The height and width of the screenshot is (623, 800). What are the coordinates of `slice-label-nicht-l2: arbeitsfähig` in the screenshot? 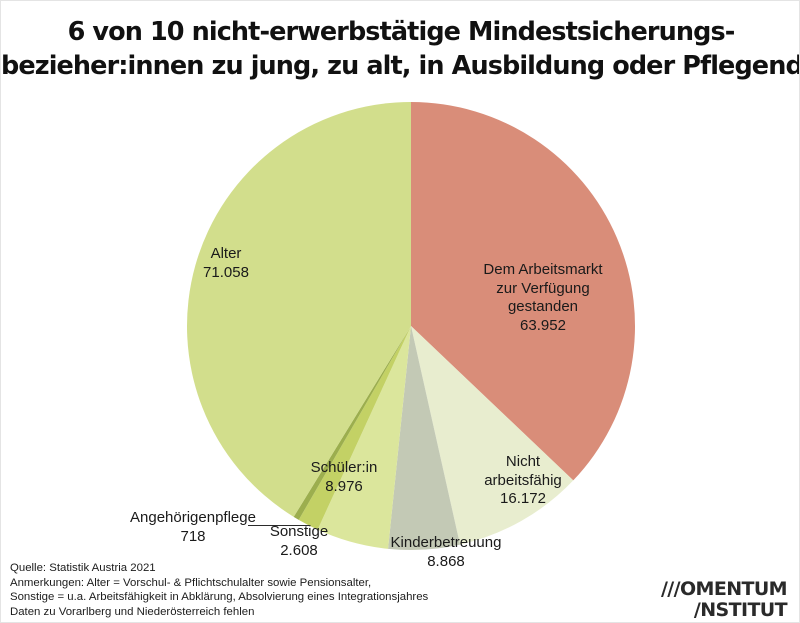 It's located at (523, 480).